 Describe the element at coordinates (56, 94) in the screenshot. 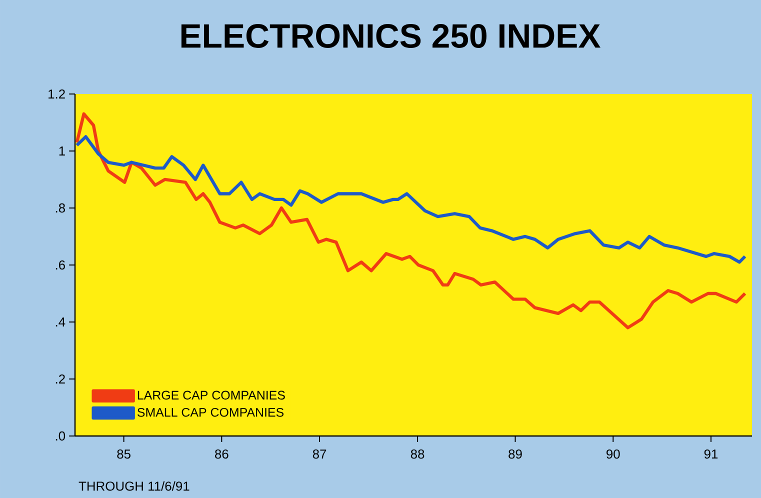

I see `y-tick-label: 1.2` at that location.